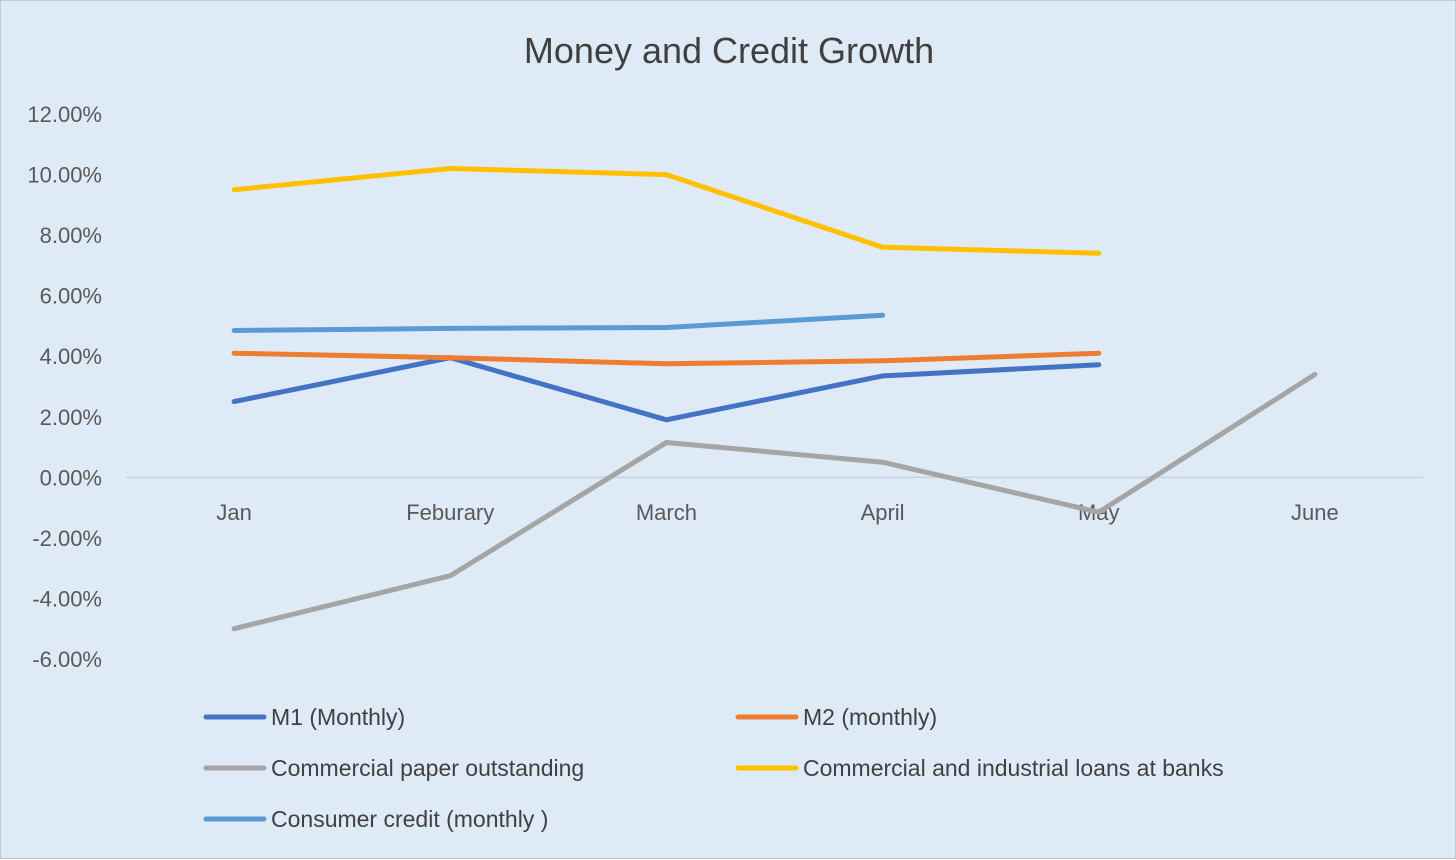 The height and width of the screenshot is (860, 1456). I want to click on y-tick-label: -6.00%, so click(67, 659).